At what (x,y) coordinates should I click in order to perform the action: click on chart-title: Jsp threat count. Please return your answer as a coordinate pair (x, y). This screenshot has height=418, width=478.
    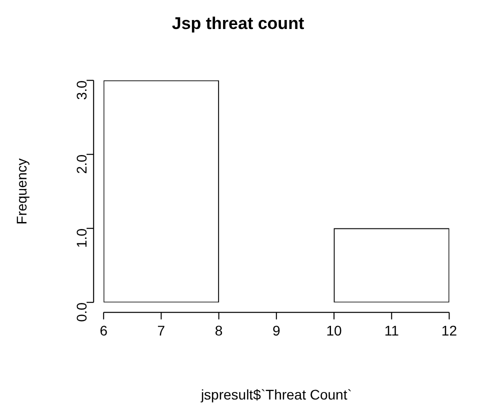
    Looking at the image, I should click on (238, 23).